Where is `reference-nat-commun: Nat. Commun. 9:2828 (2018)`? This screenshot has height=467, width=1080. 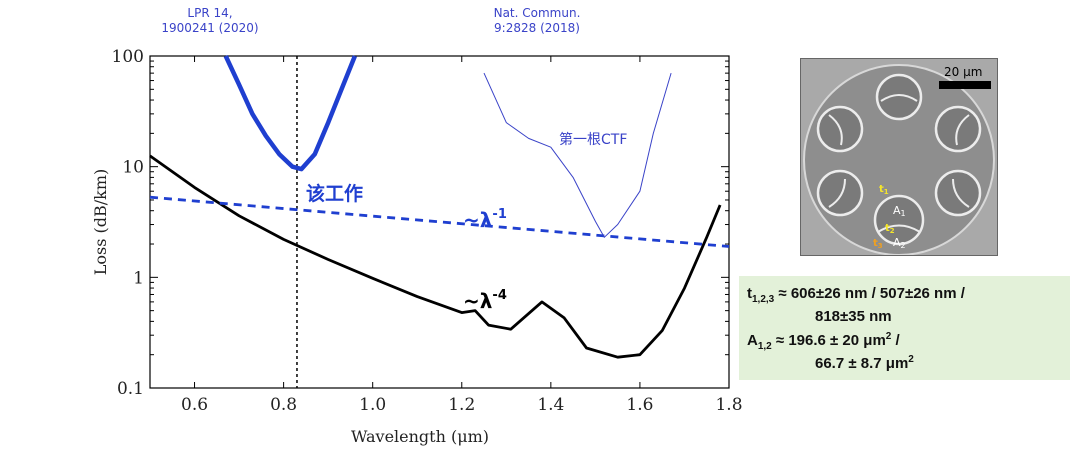
reference-nat-commun: Nat. Commun. 9:2828 (2018) is located at coordinates (537, 21).